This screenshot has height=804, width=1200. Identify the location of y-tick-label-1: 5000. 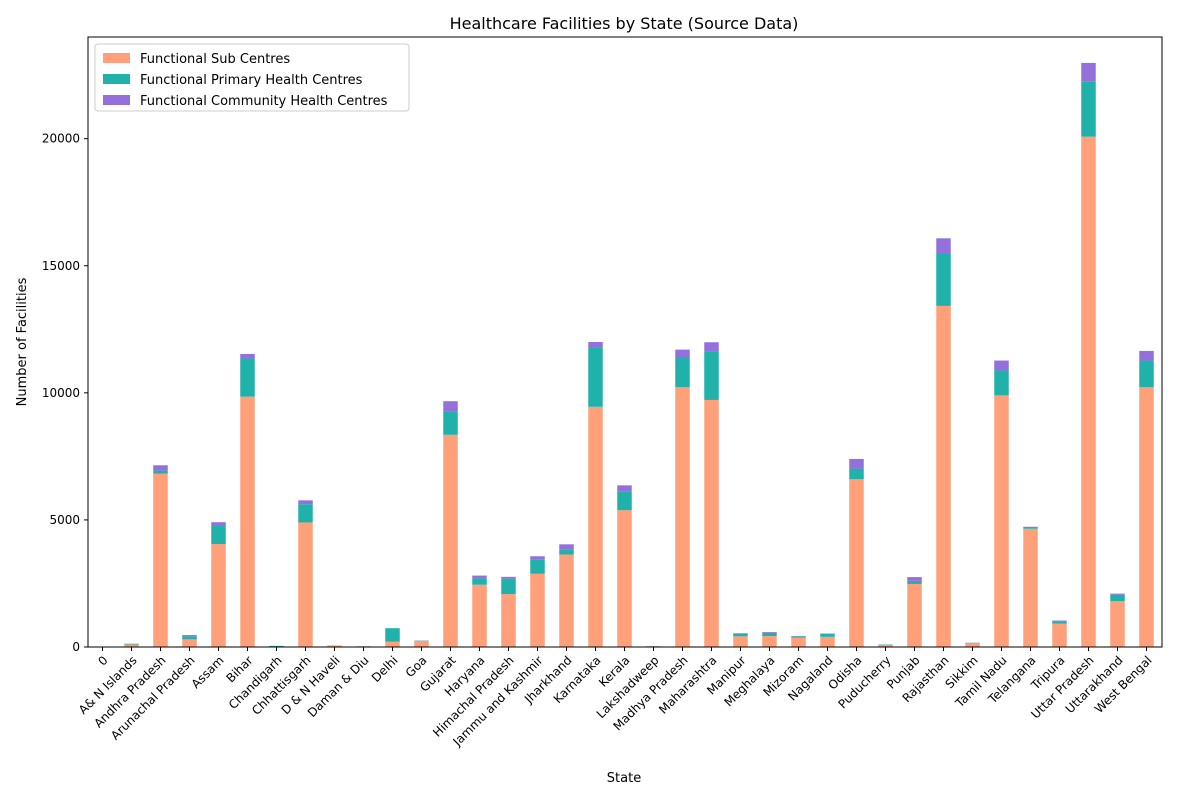
(64, 520).